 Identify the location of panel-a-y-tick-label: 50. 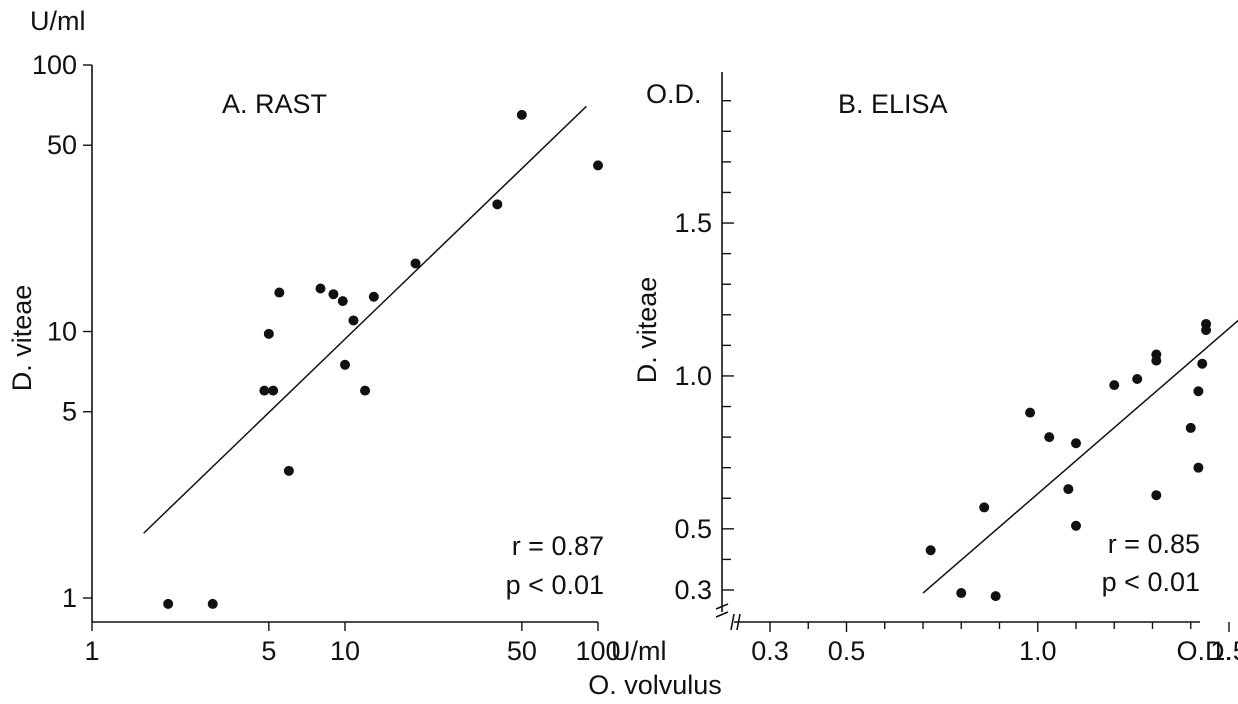
(62, 145).